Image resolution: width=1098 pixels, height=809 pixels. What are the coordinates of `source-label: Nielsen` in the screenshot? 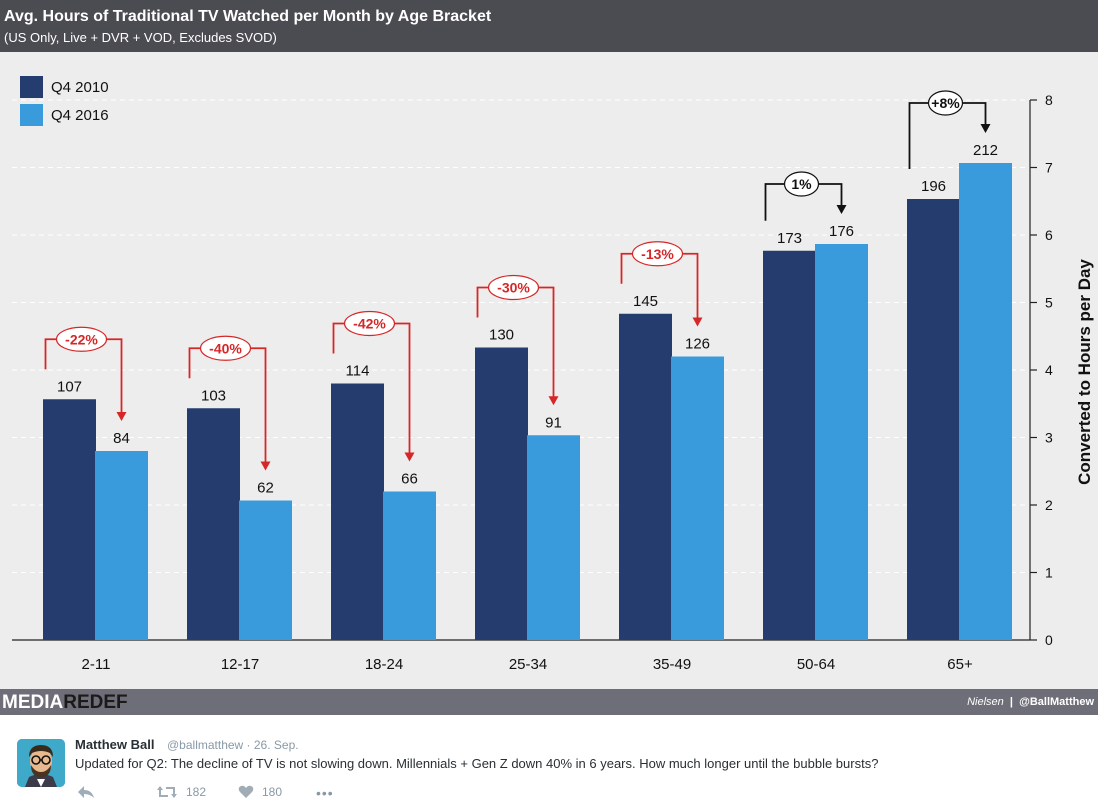 It's located at (985, 702).